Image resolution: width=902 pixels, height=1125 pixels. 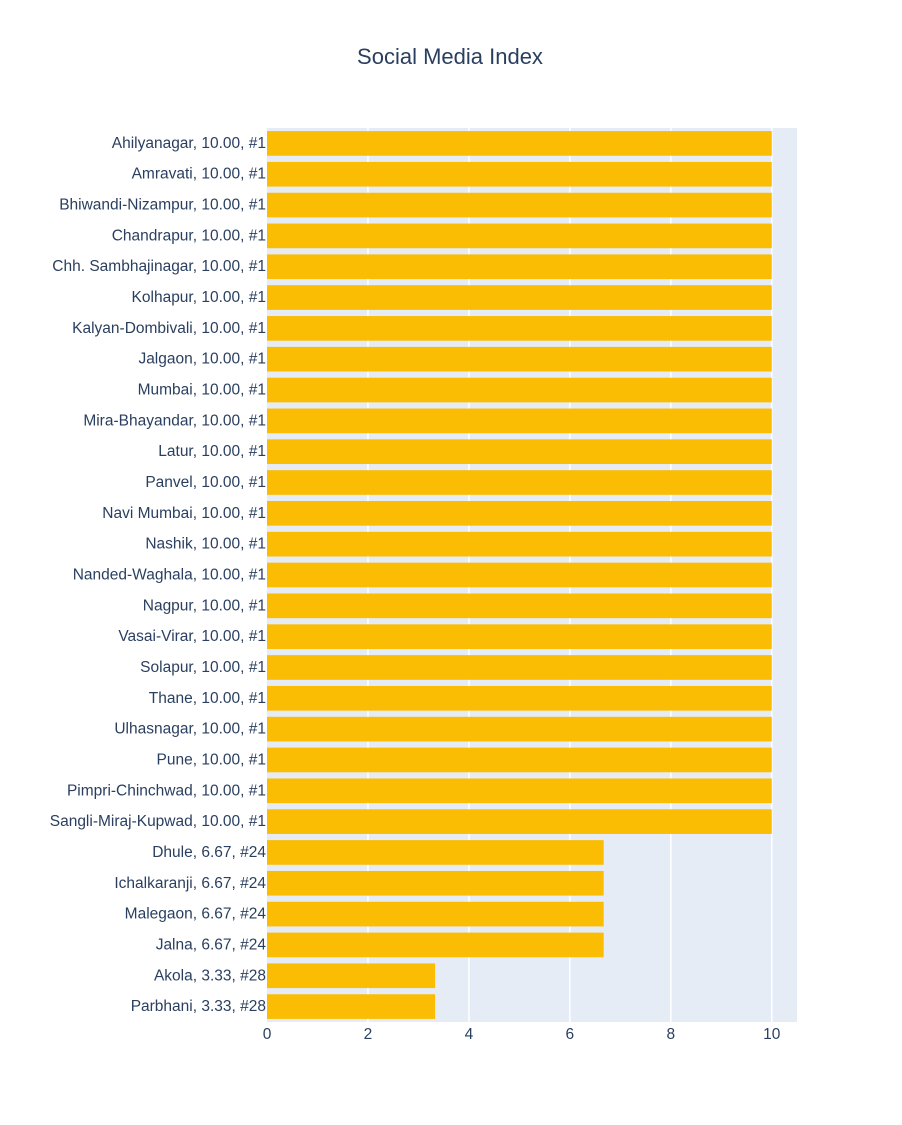 What do you see at coordinates (522, 1034) in the screenshot?
I see `x-axis-labels: 0 2 4 6 8 10` at bounding box center [522, 1034].